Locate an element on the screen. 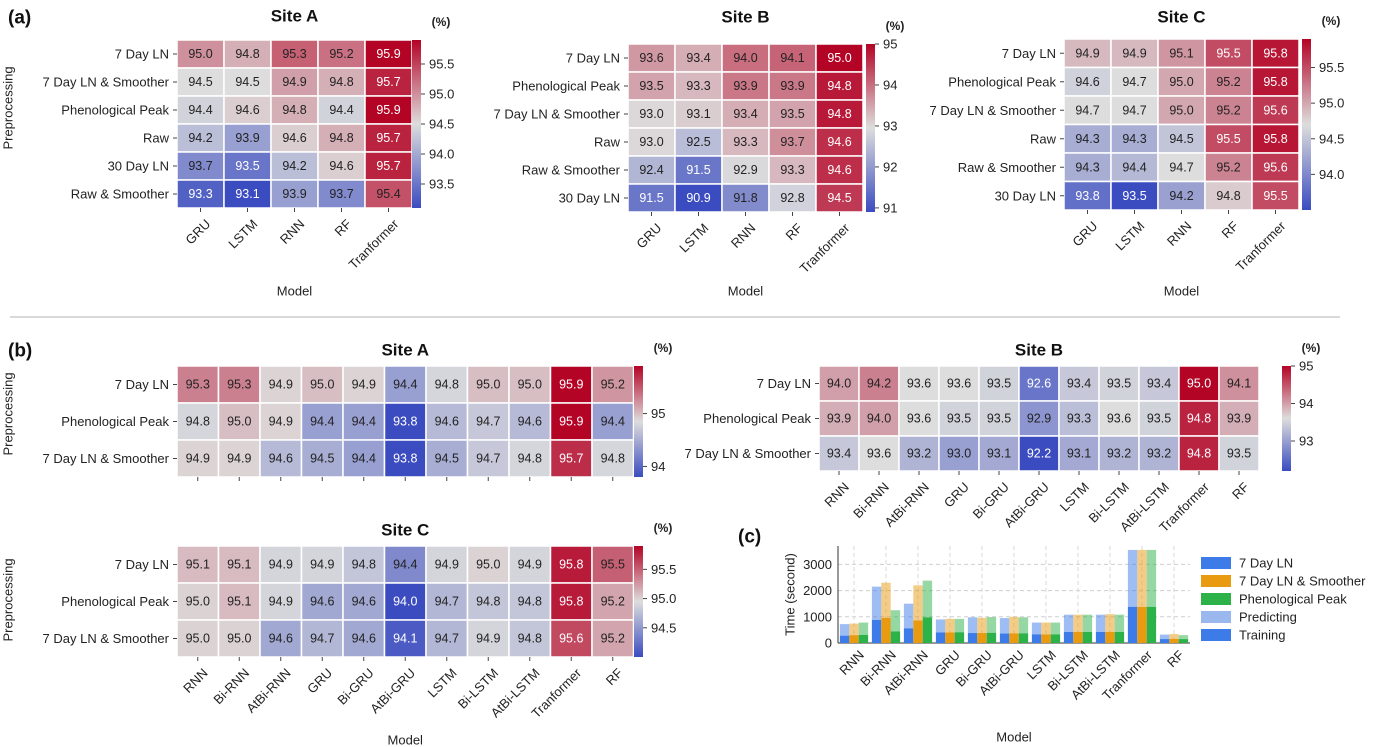 This screenshot has height=747, width=1393. a_siteB-value-label: 95.0 is located at coordinates (839, 58).